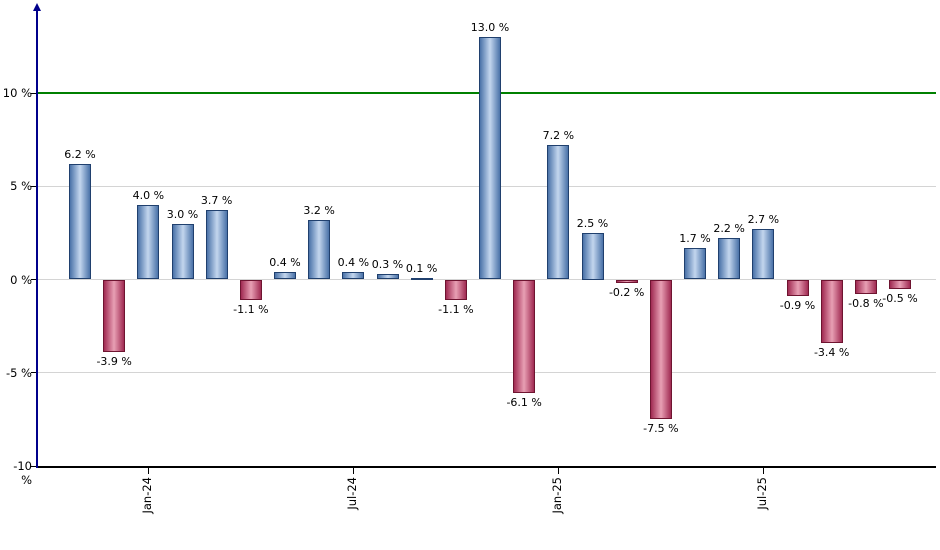 Image resolution: width=940 pixels, height=550 pixels. Describe the element at coordinates (352, 493) in the screenshot. I see `x-tick-label: Jul-24` at that location.